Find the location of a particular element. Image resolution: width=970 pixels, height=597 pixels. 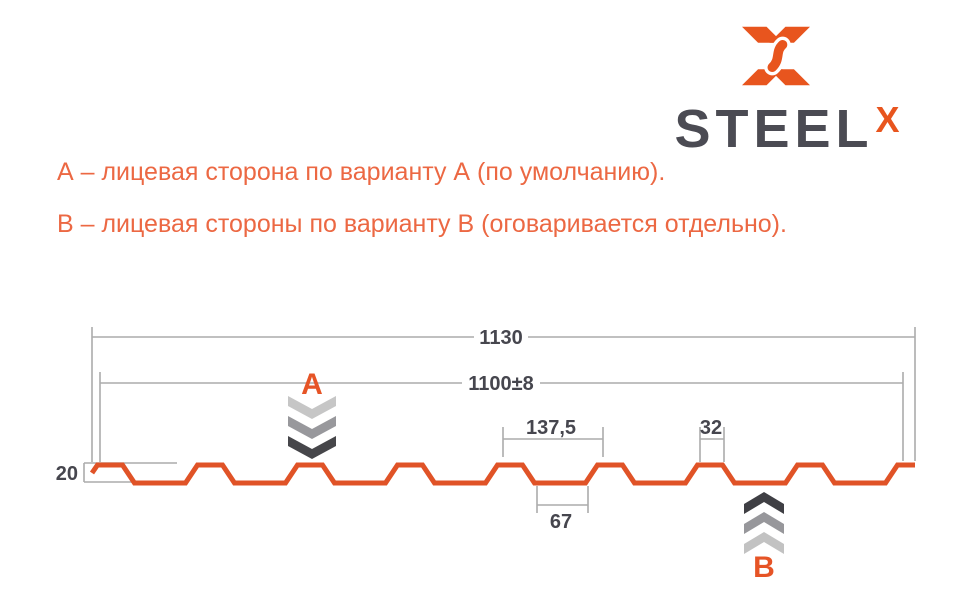

dim-pitch-label: 137,5 is located at coordinates (551, 428).